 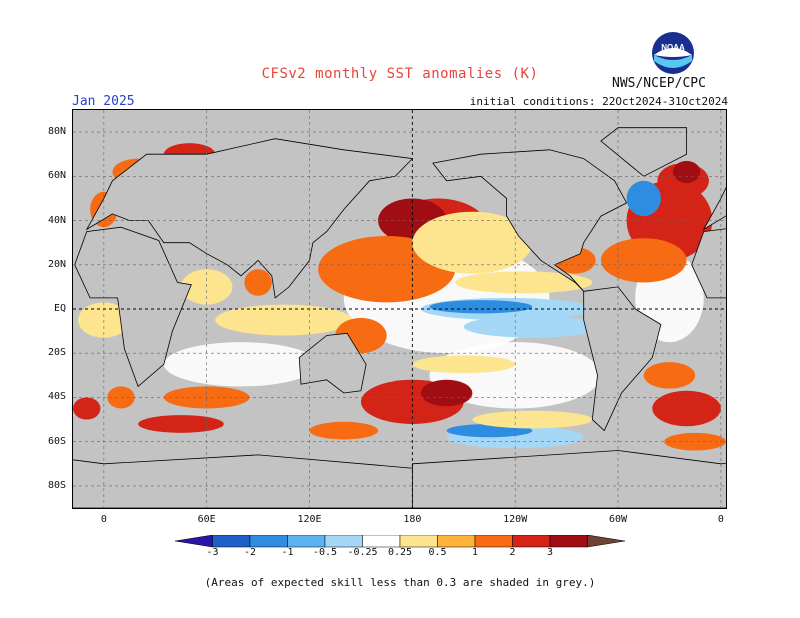 I want to click on longitude-label: 120W, so click(x=515, y=519).